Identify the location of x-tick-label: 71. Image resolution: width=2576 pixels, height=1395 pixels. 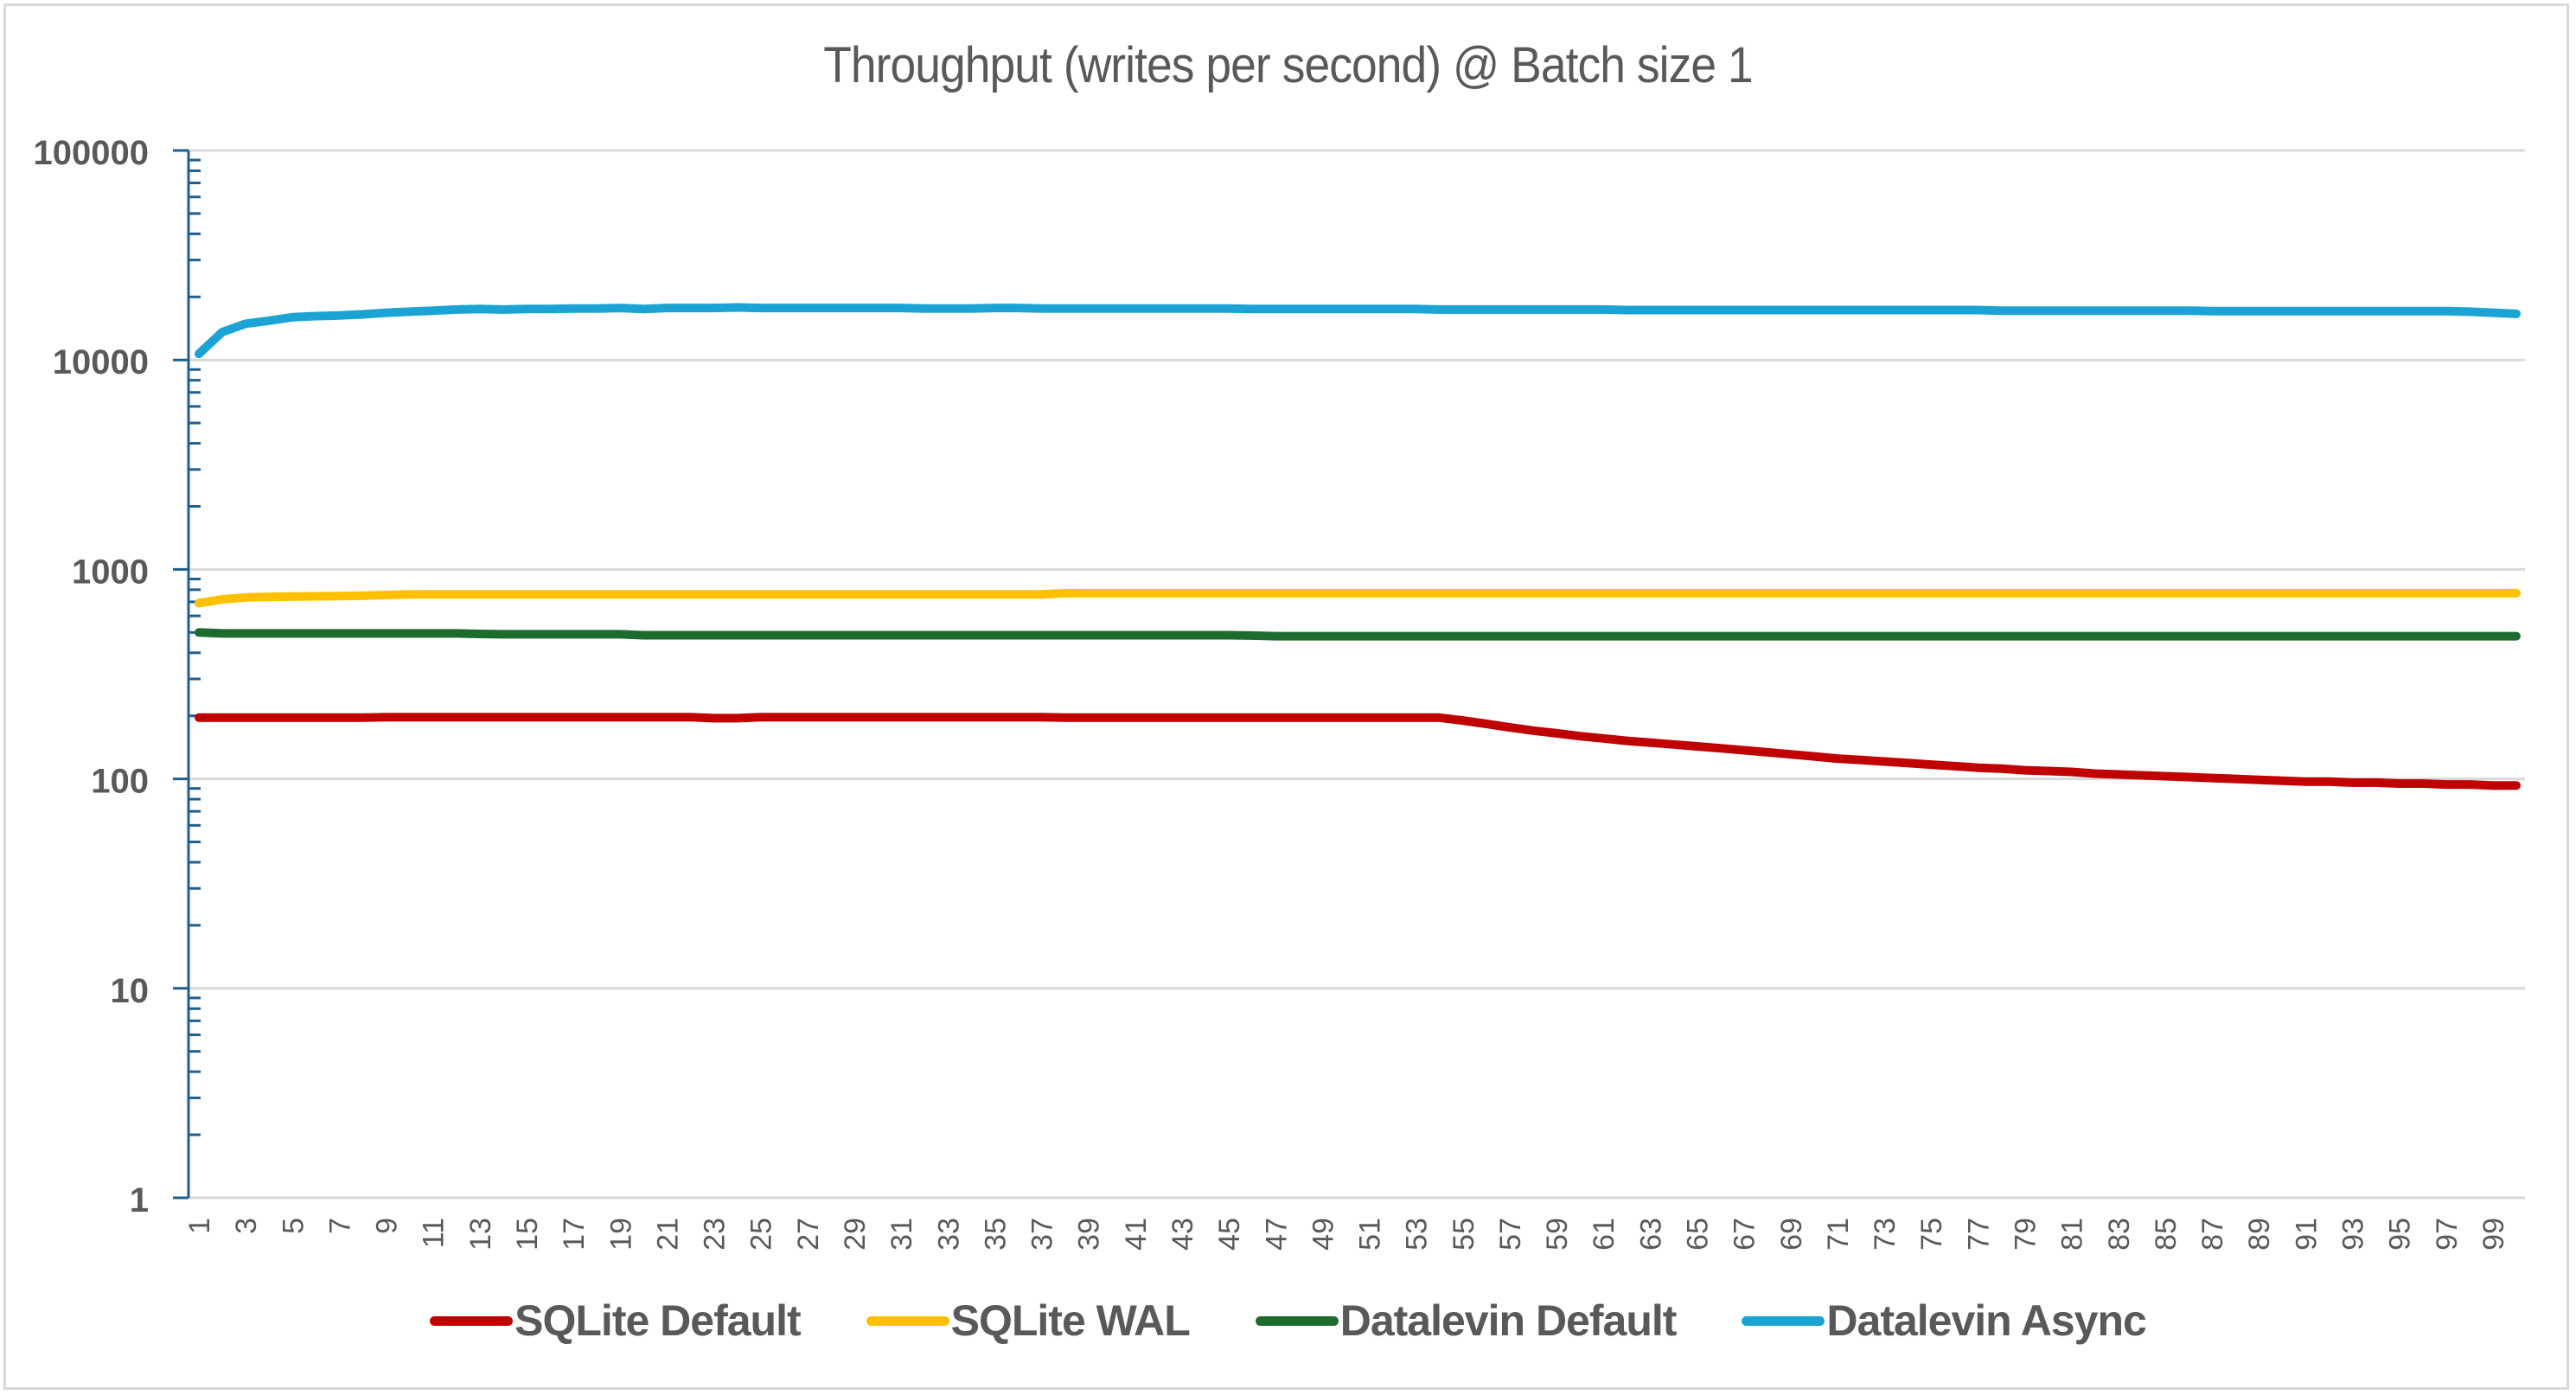
(1839, 1234).